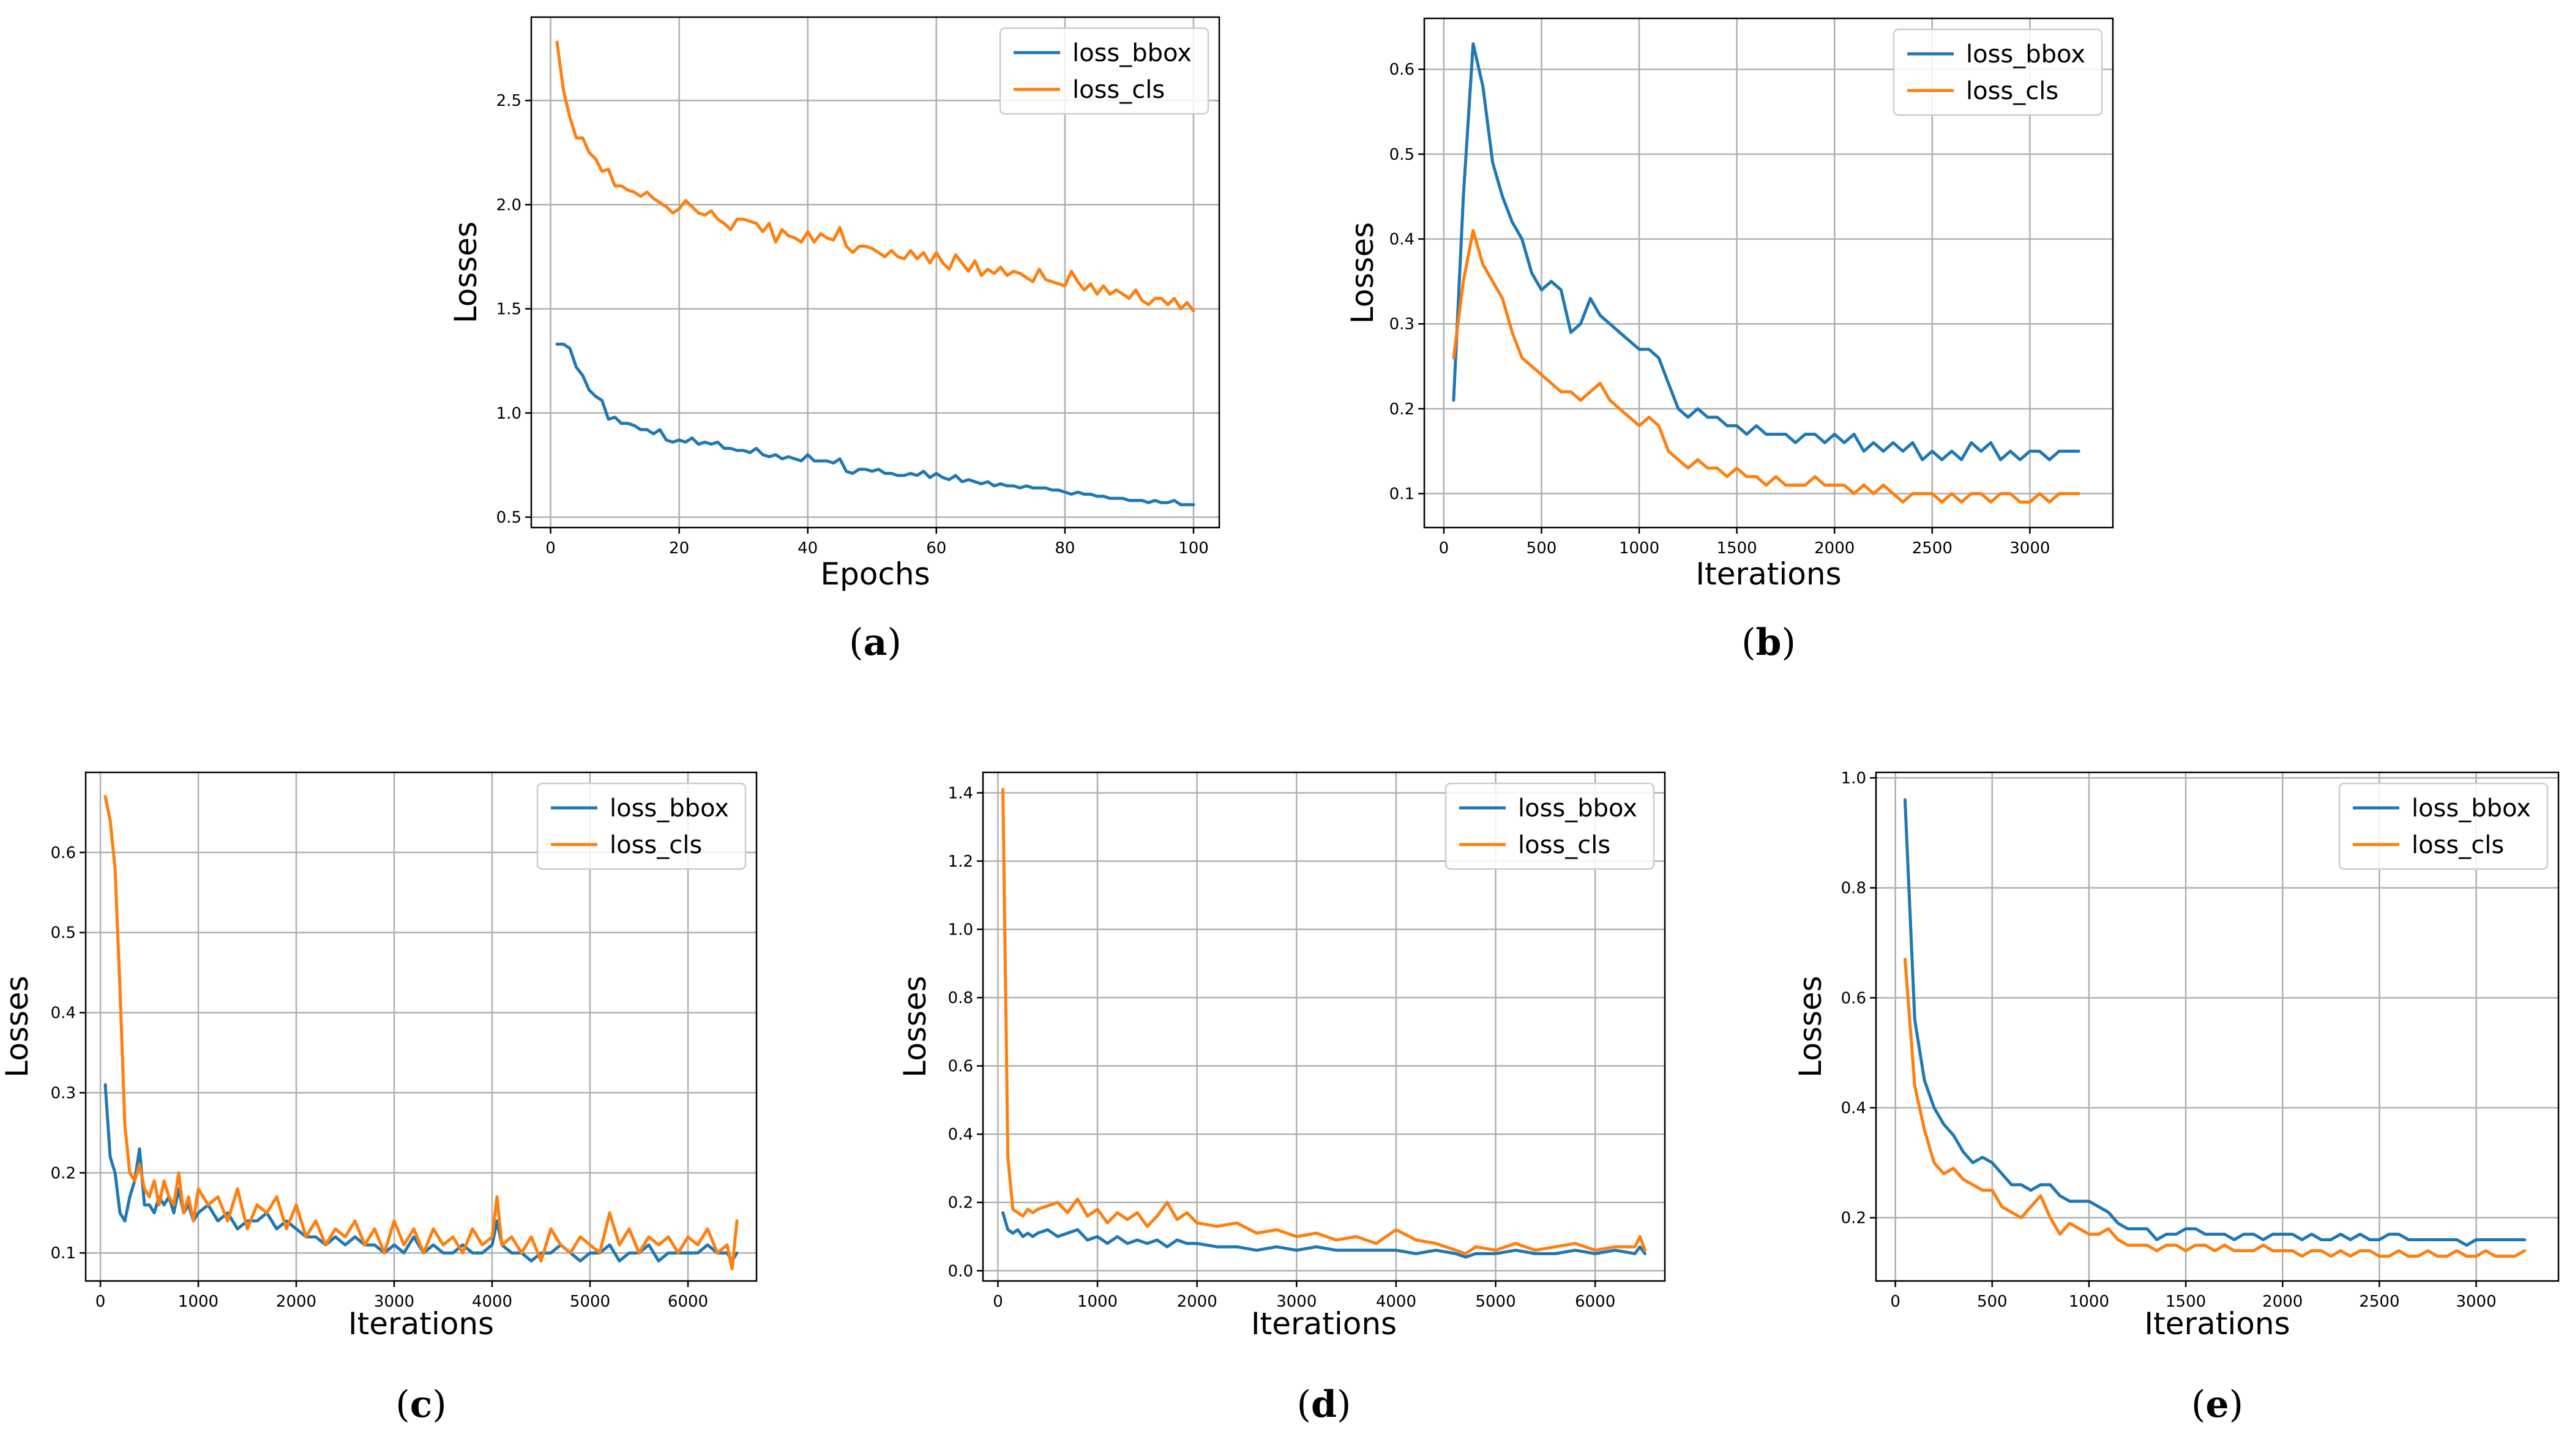  Describe the element at coordinates (960, 1271) in the screenshot. I see `y-tick-label: 0.0` at that location.